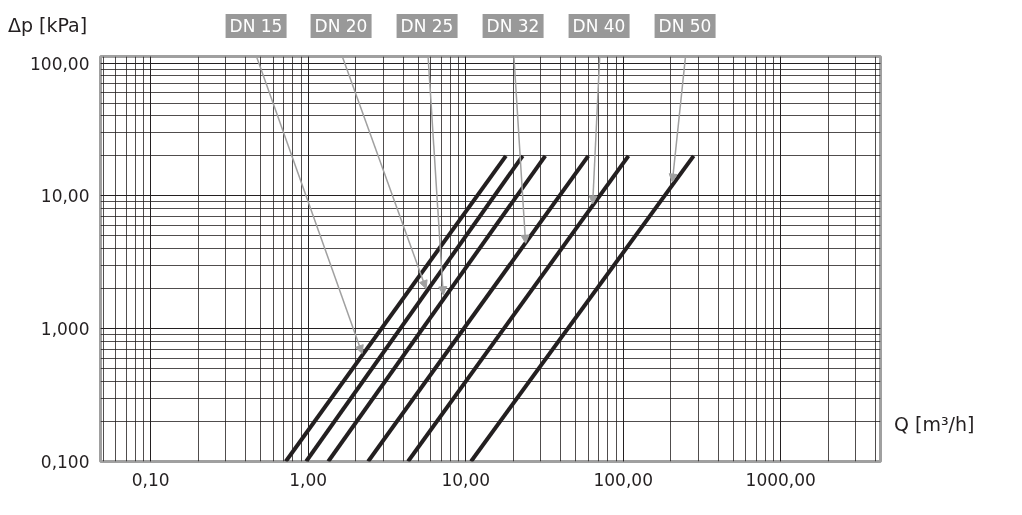  Describe the element at coordinates (466, 479) in the screenshot. I see `x-tick-label: 10,00` at that location.